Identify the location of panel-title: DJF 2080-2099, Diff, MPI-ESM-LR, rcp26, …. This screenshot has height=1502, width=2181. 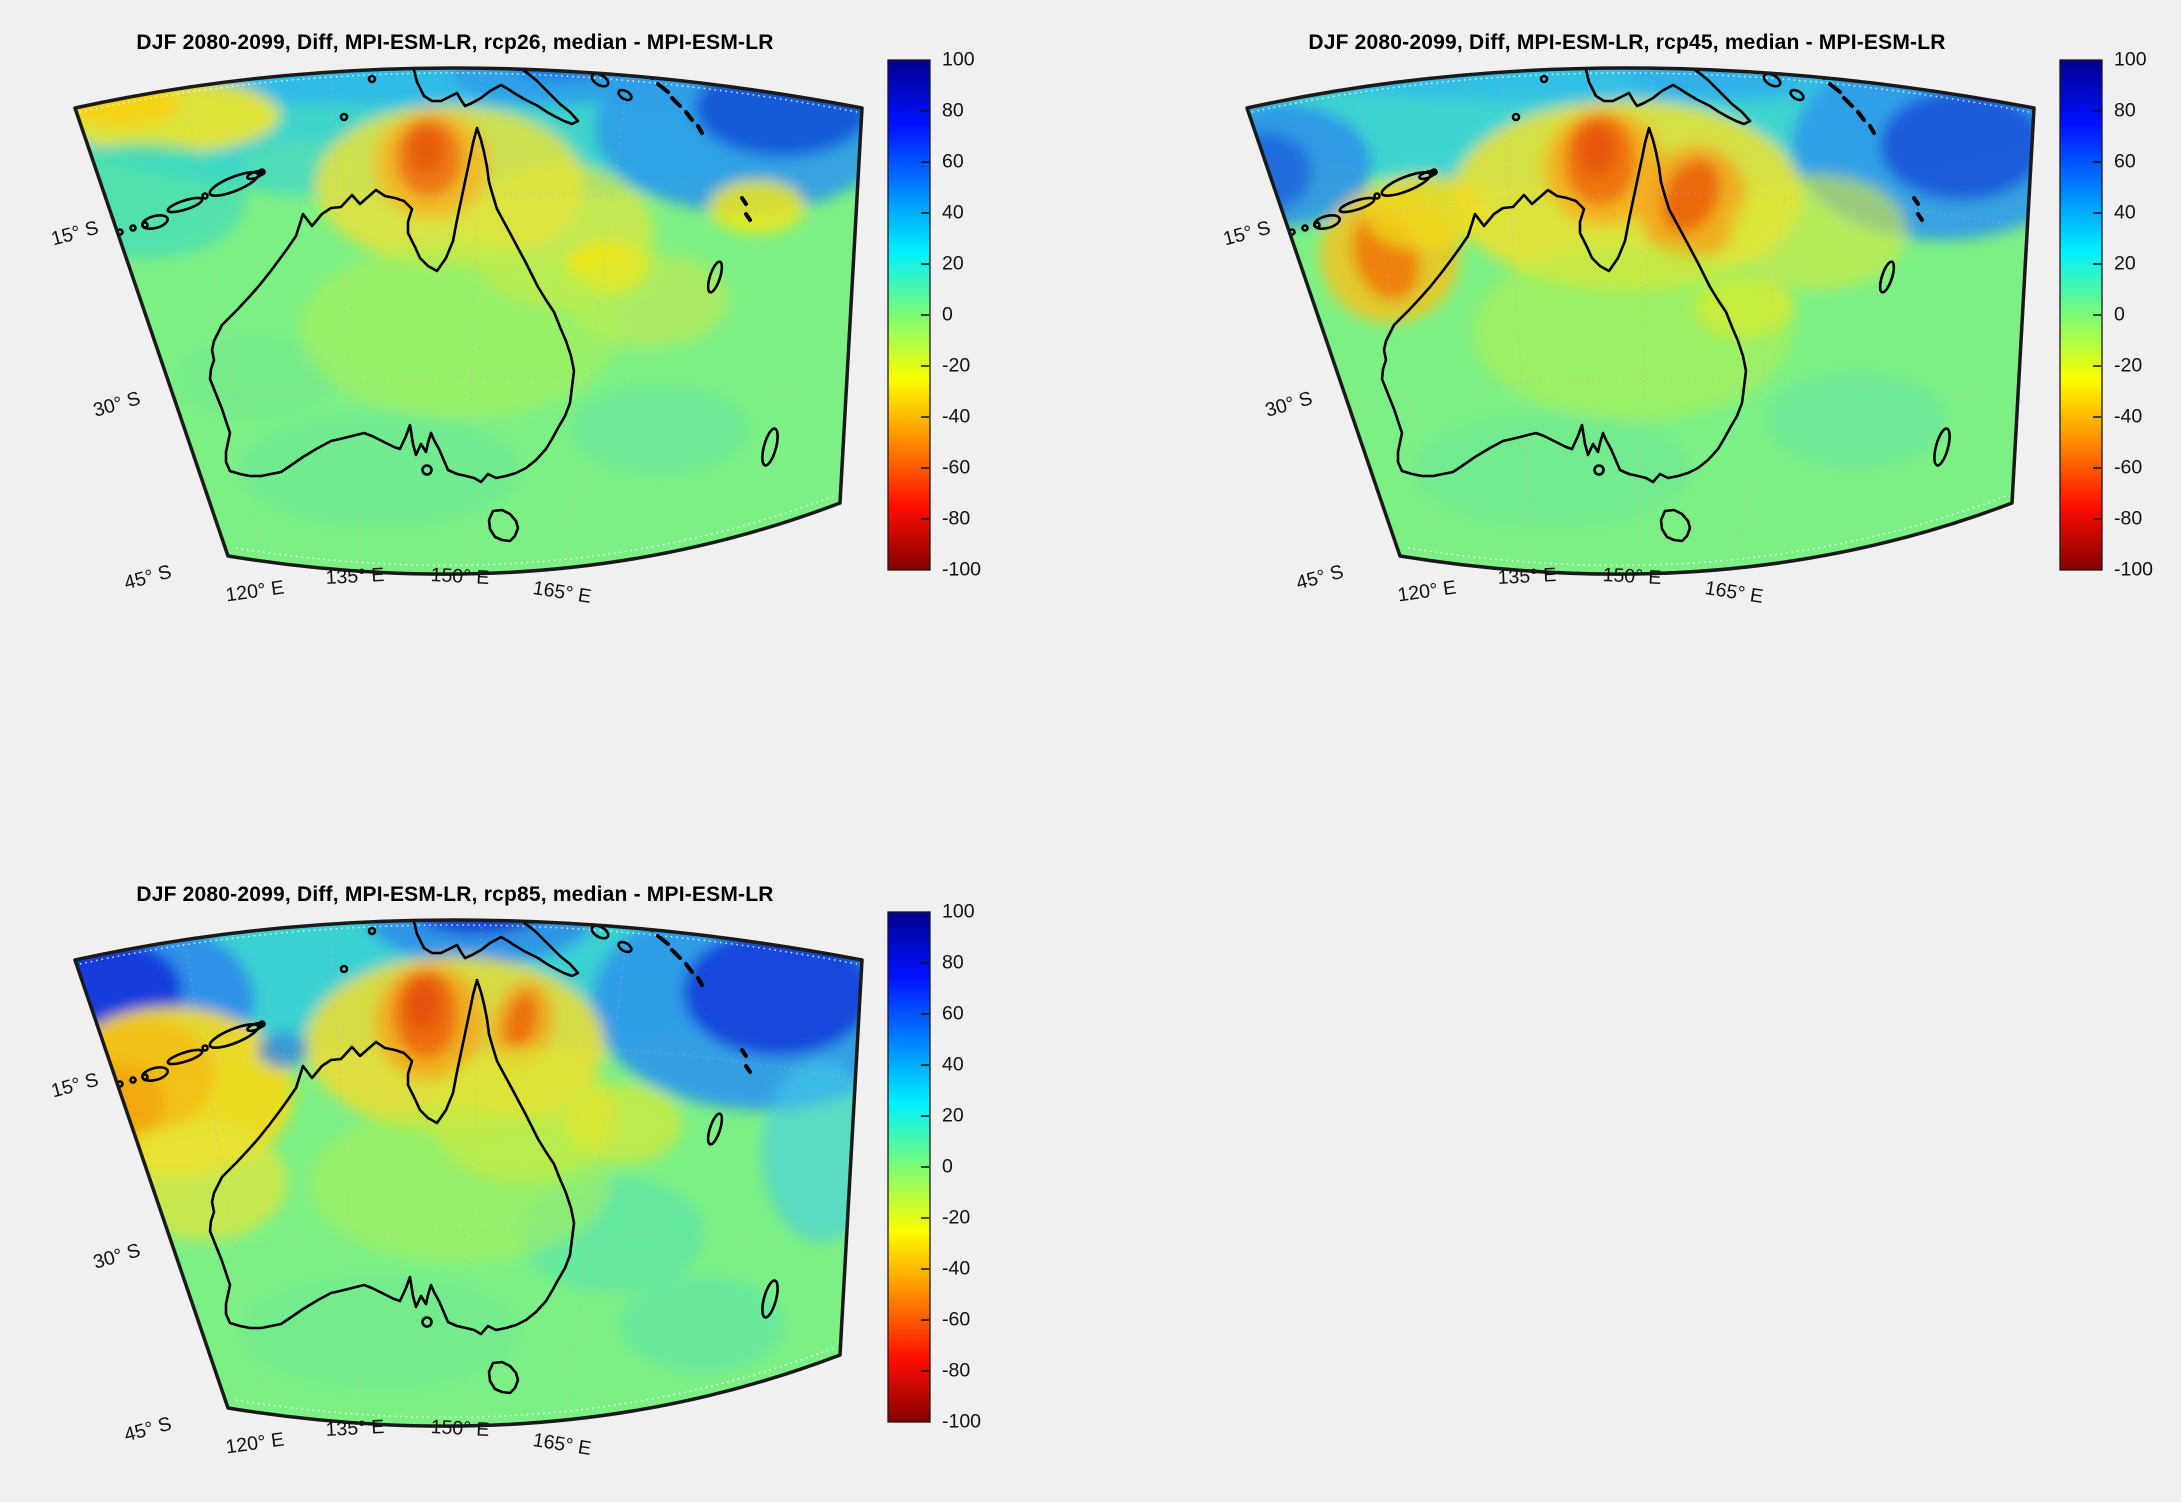
(455, 42).